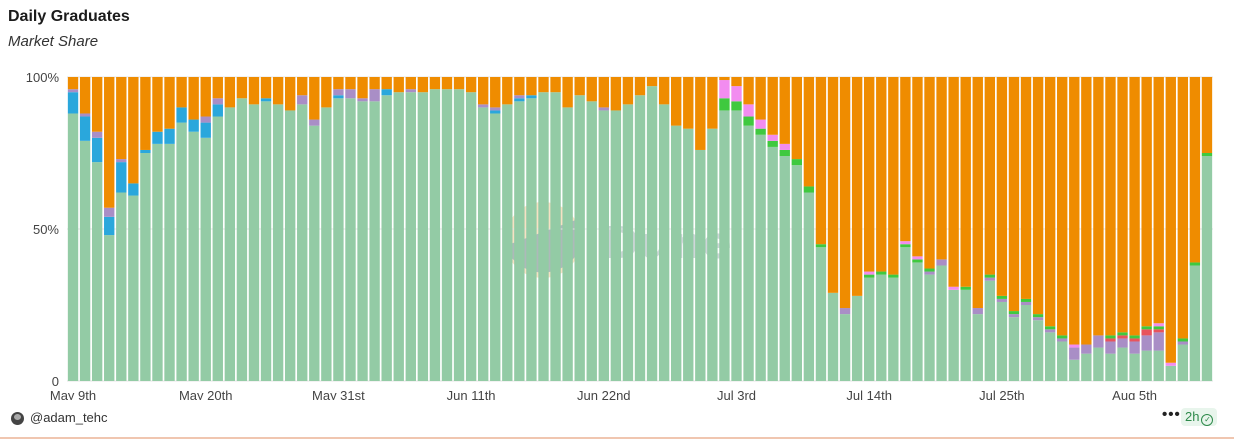 Image resolution: width=1234 pixels, height=439 pixels. Describe the element at coordinates (17, 418) in the screenshot. I see `author-avatar-icon` at that location.